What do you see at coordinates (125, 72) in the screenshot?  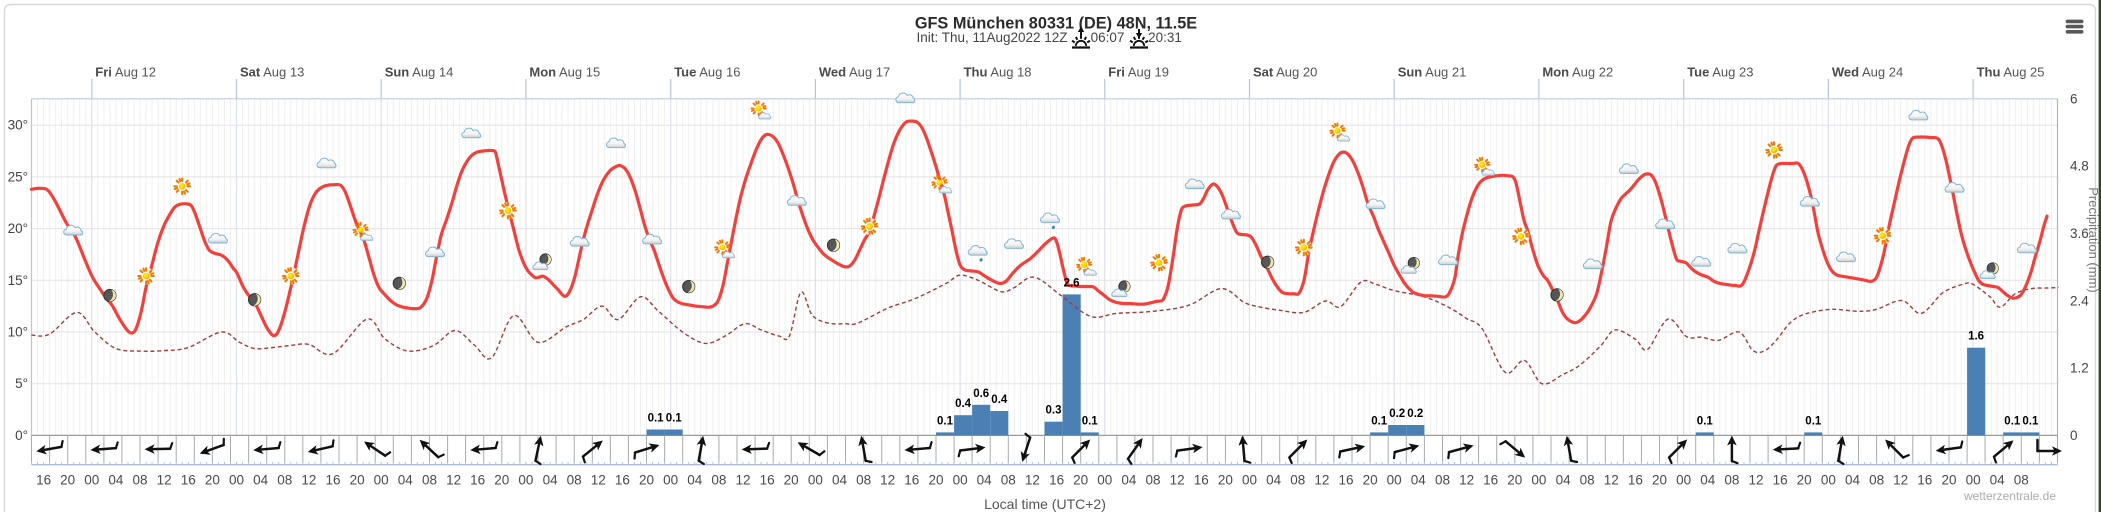 I see `svg-text: Fri Aug 12` at bounding box center [125, 72].